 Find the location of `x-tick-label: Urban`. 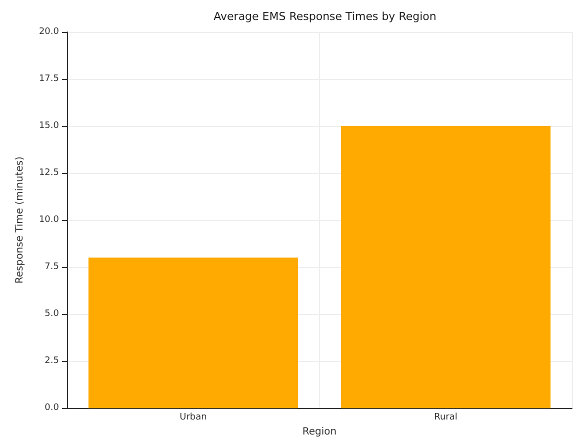

x-tick-label: Urban is located at coordinates (193, 417).